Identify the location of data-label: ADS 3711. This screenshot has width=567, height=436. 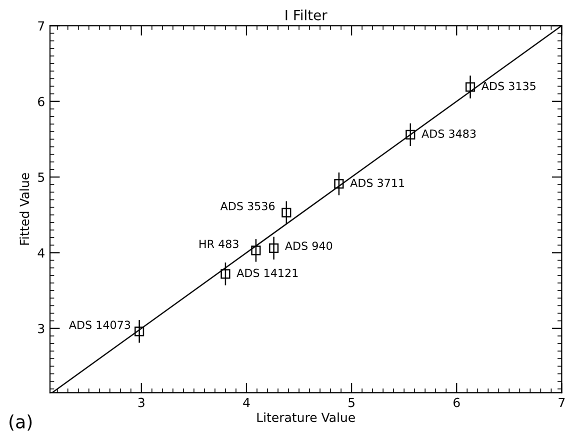
(377, 183).